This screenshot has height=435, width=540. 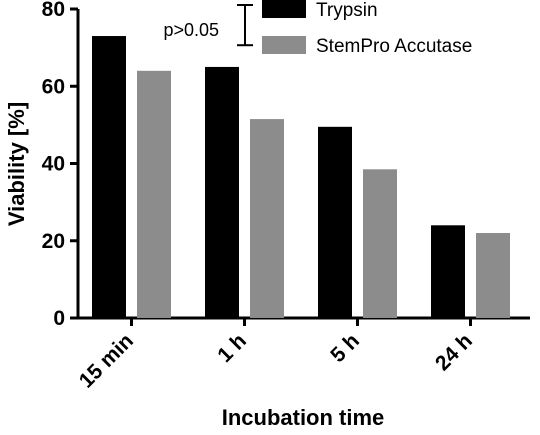 I want to click on x-tick-label: 24 h, so click(x=454, y=352).